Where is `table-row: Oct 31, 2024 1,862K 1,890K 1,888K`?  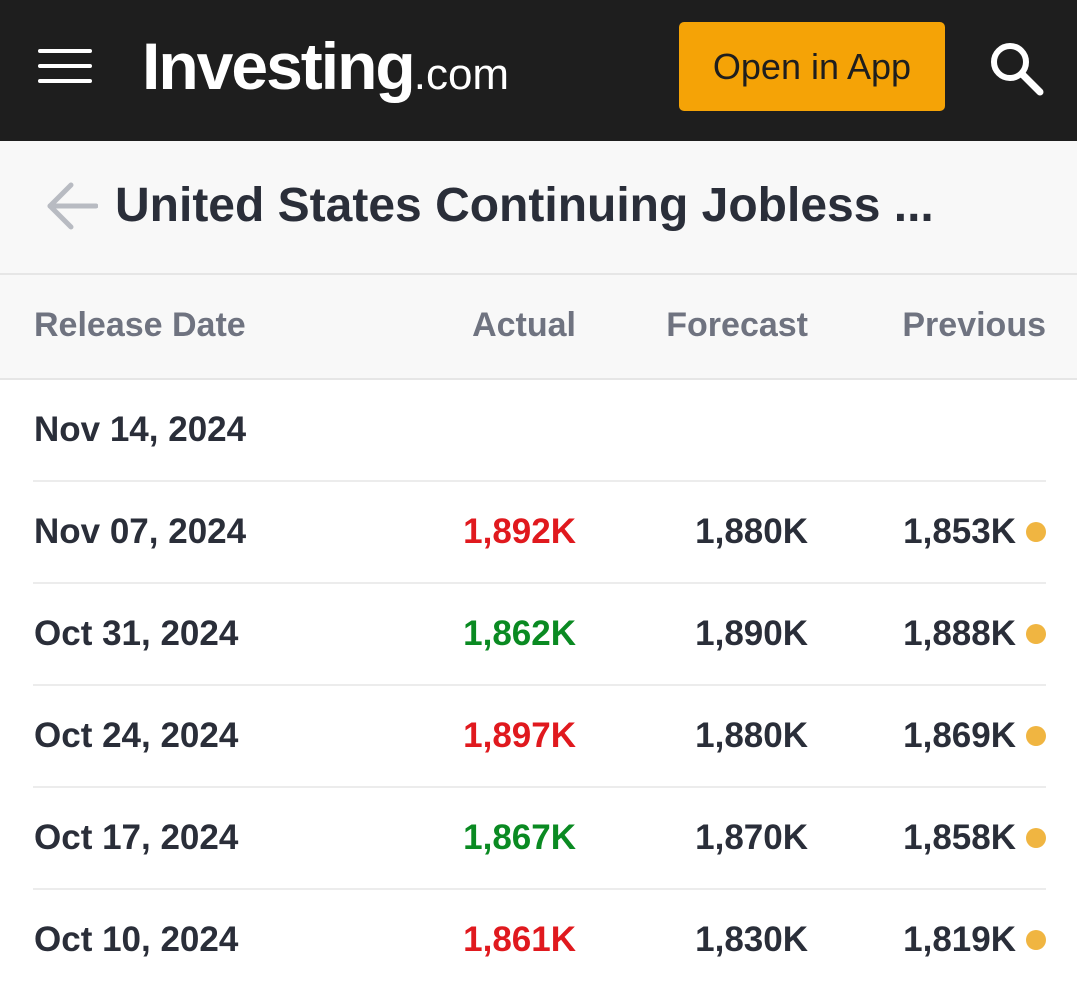
table-row: Oct 31, 2024 1,862K 1,890K 1,888K is located at coordinates (538, 635).